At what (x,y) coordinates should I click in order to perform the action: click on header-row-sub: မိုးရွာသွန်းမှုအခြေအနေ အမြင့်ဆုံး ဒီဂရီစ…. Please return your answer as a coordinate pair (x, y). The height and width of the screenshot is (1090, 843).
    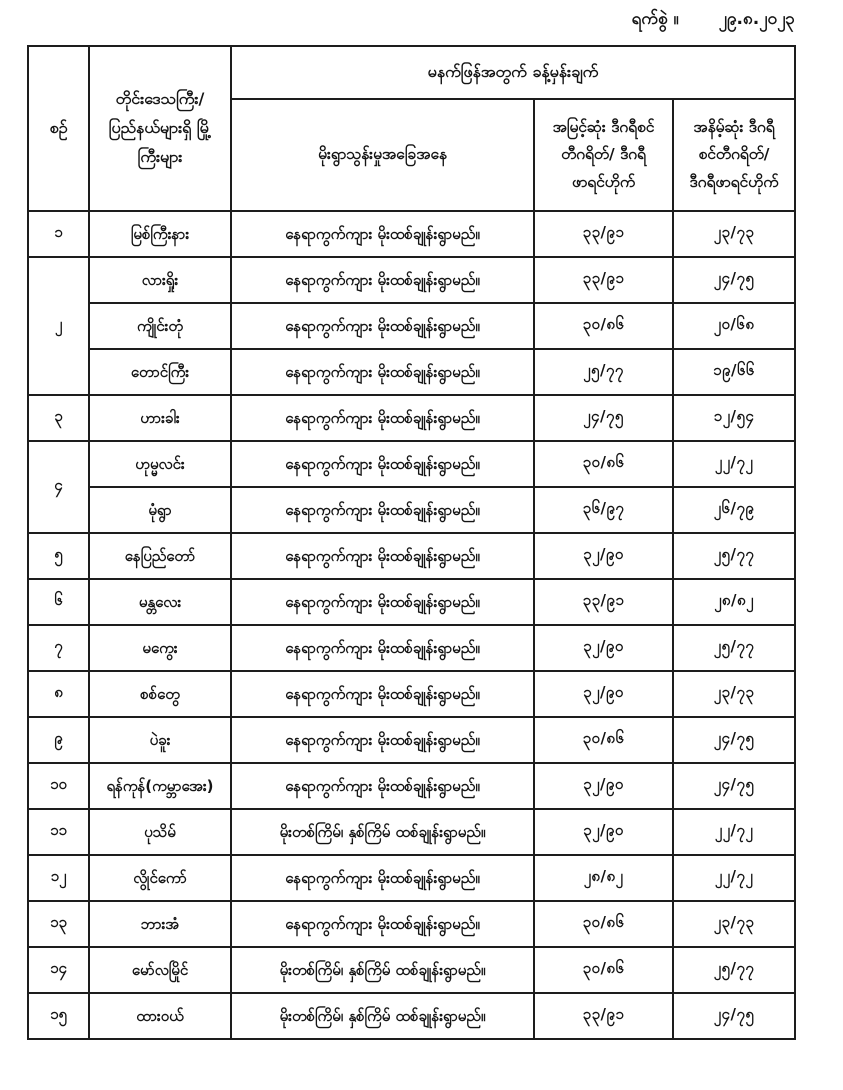
    Looking at the image, I should click on (412, 155).